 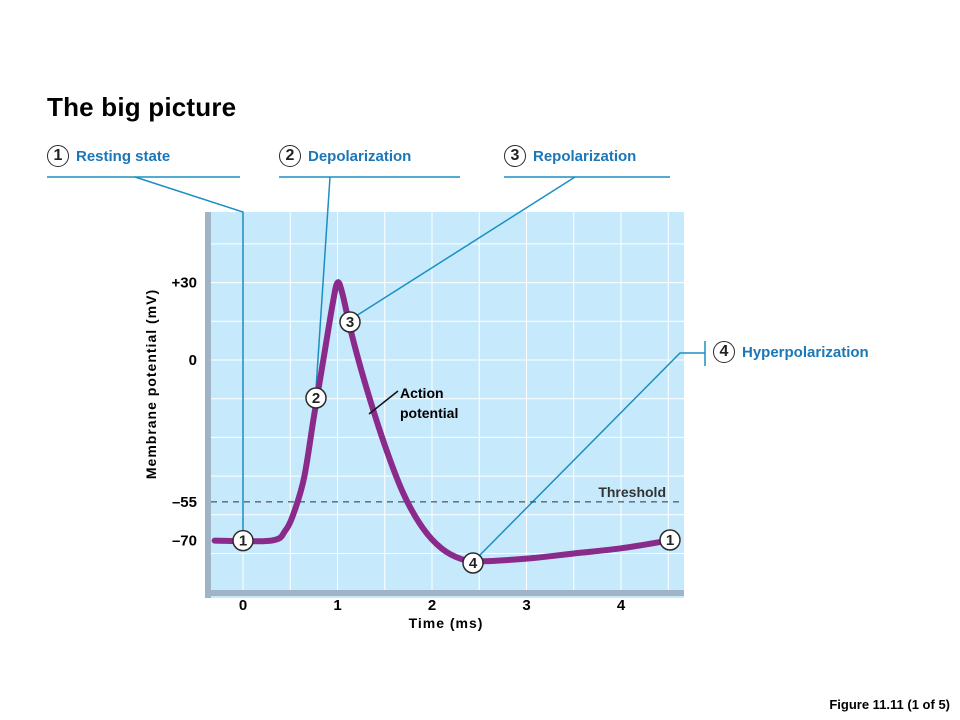 What do you see at coordinates (526, 605) in the screenshot?
I see `x-tick-3: 3` at bounding box center [526, 605].